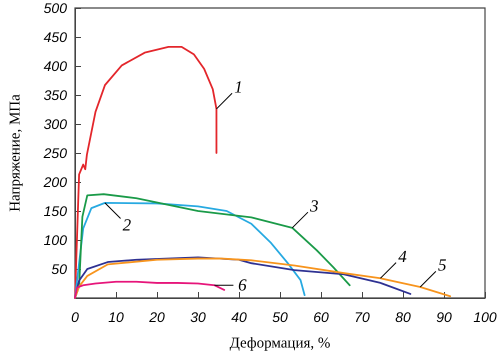 This screenshot has width=500, height=359. I want to click on x-tick-label: 0, so click(75, 317).